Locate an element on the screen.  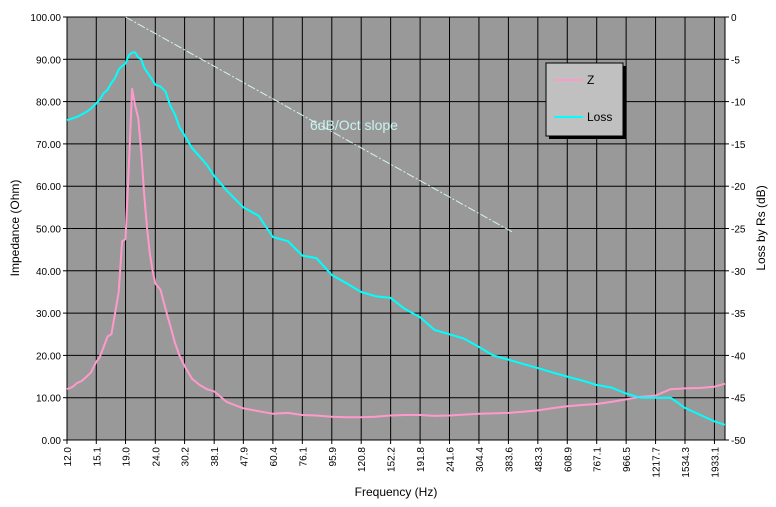
x-tick-label: 12.0 is located at coordinates (68, 457).